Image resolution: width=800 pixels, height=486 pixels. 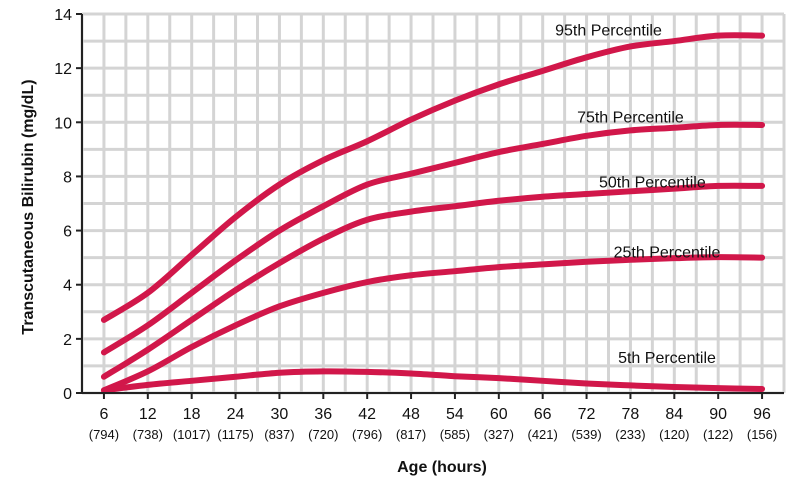 What do you see at coordinates (67, 232) in the screenshot?
I see `y-tick-label: 6` at bounding box center [67, 232].